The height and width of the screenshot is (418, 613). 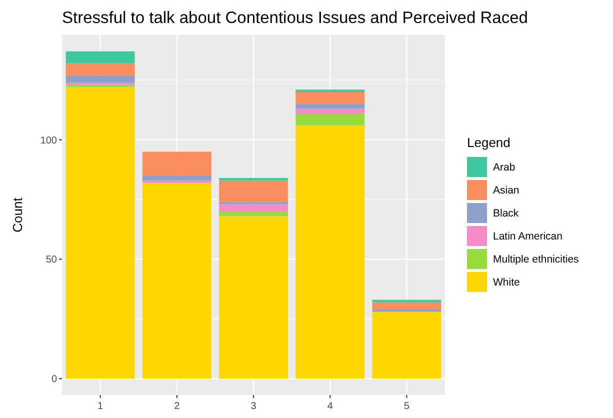 I want to click on y-tick-label: 100, so click(x=49, y=140).